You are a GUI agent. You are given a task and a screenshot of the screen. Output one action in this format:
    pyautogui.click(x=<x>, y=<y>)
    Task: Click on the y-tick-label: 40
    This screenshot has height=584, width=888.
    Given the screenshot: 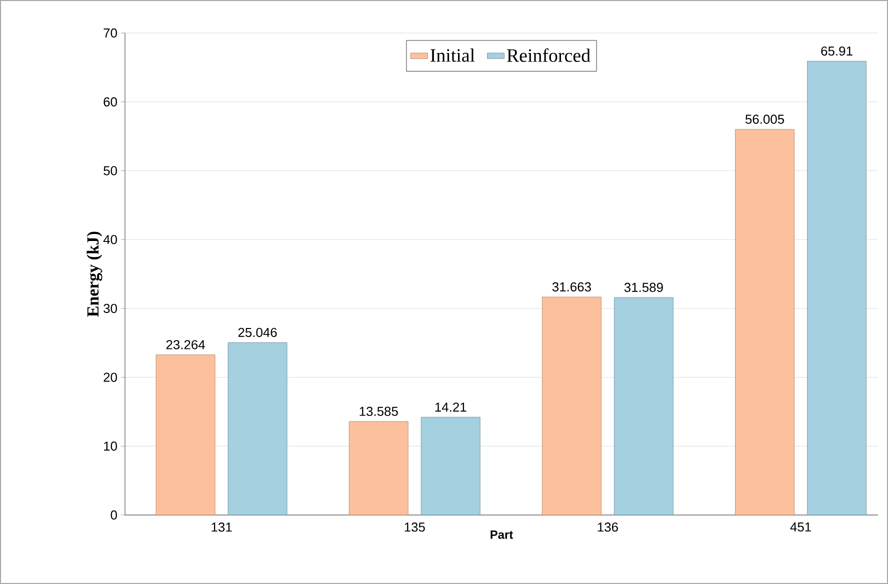 What is the action you would take?
    pyautogui.click(x=110, y=239)
    